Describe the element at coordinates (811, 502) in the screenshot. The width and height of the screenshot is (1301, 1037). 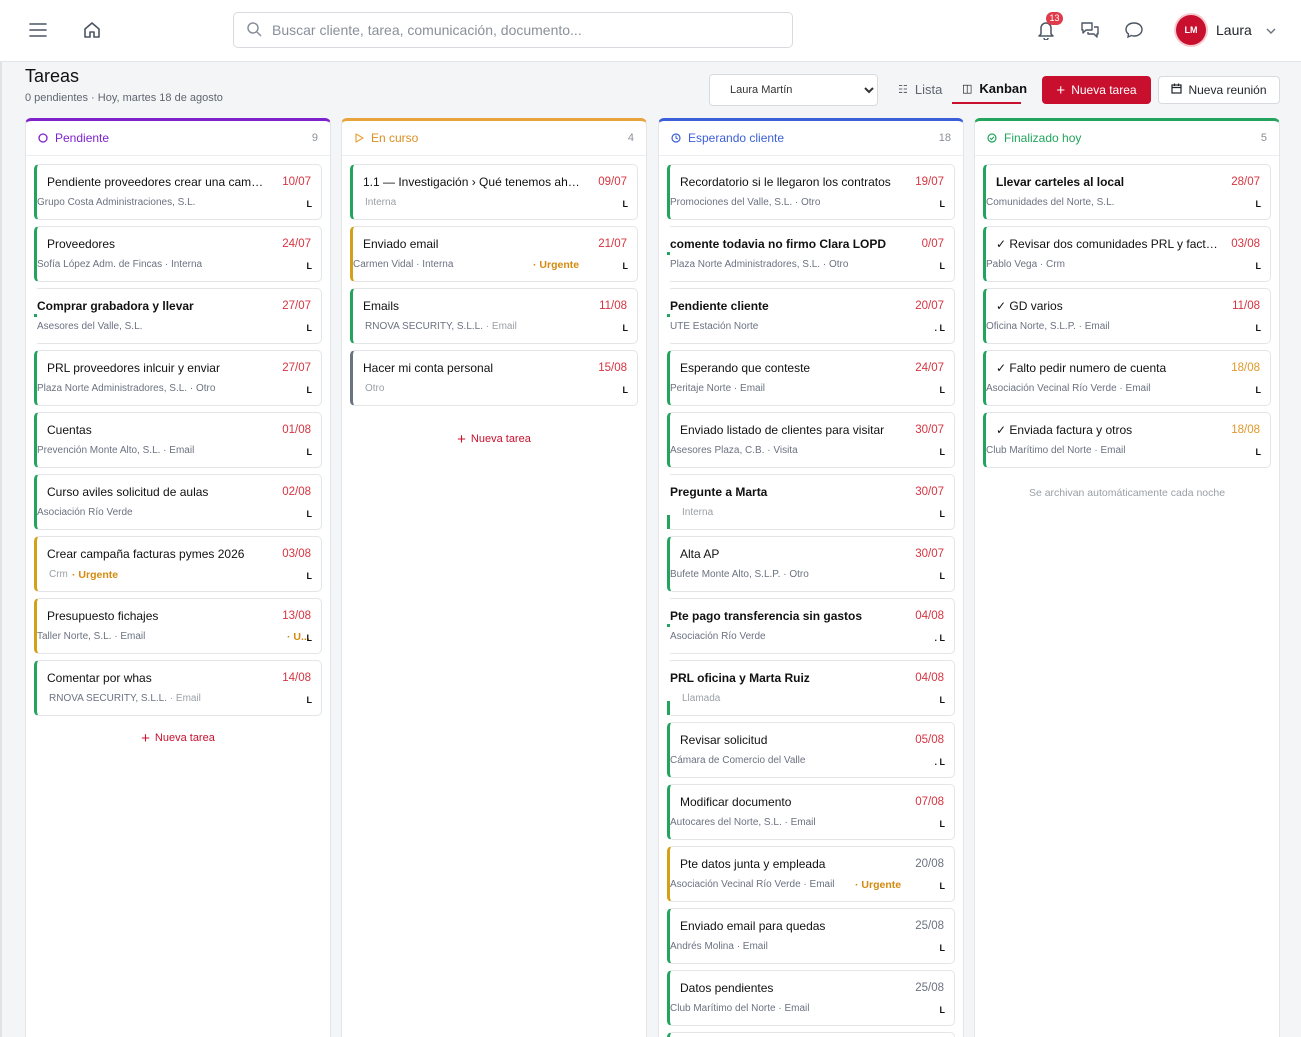
I see `task-card: Pregunte a Marta 30/07 Interna L` at that location.